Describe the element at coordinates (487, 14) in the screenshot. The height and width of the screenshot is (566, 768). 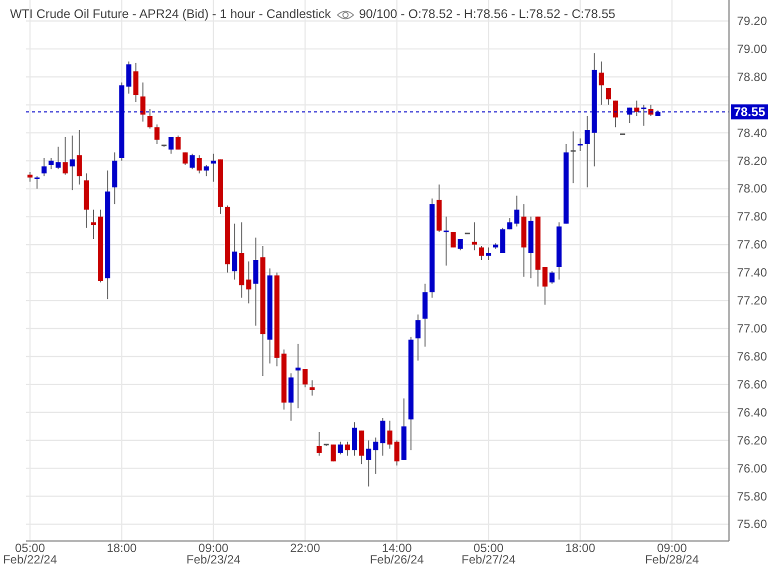
I see `text: 90/100 - O:78.52 - H:78.56 - L:78.52 - C:78.55` at that location.